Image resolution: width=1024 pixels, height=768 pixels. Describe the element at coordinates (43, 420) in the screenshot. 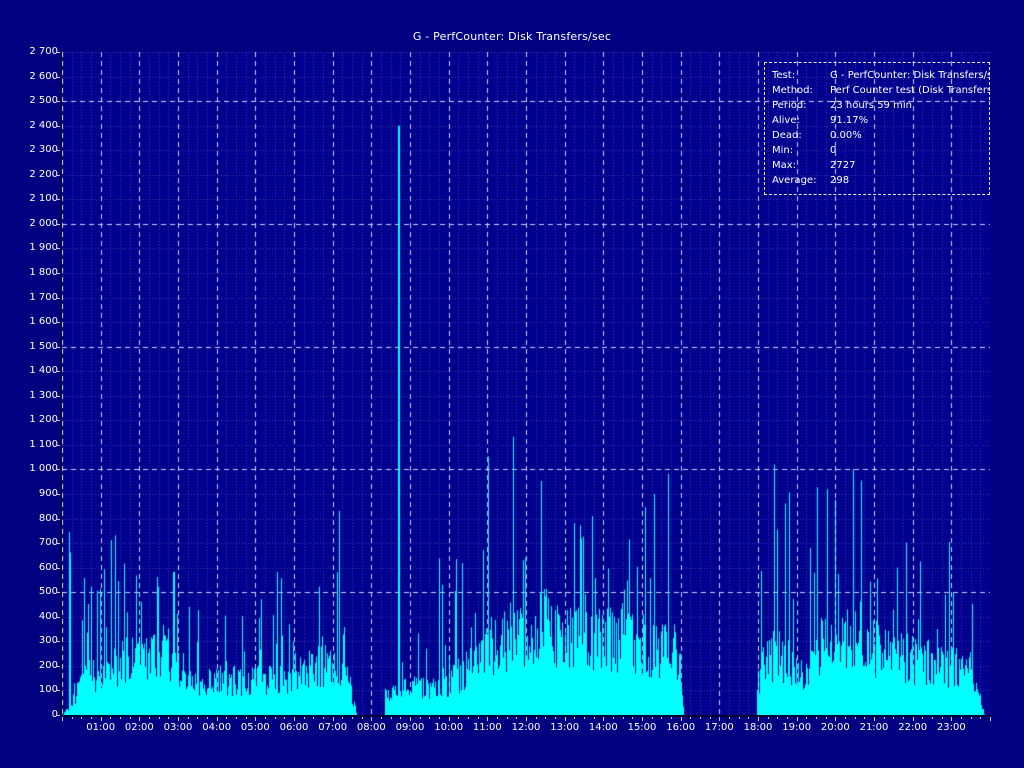

I see `y-tick-label: 1 200` at that location.